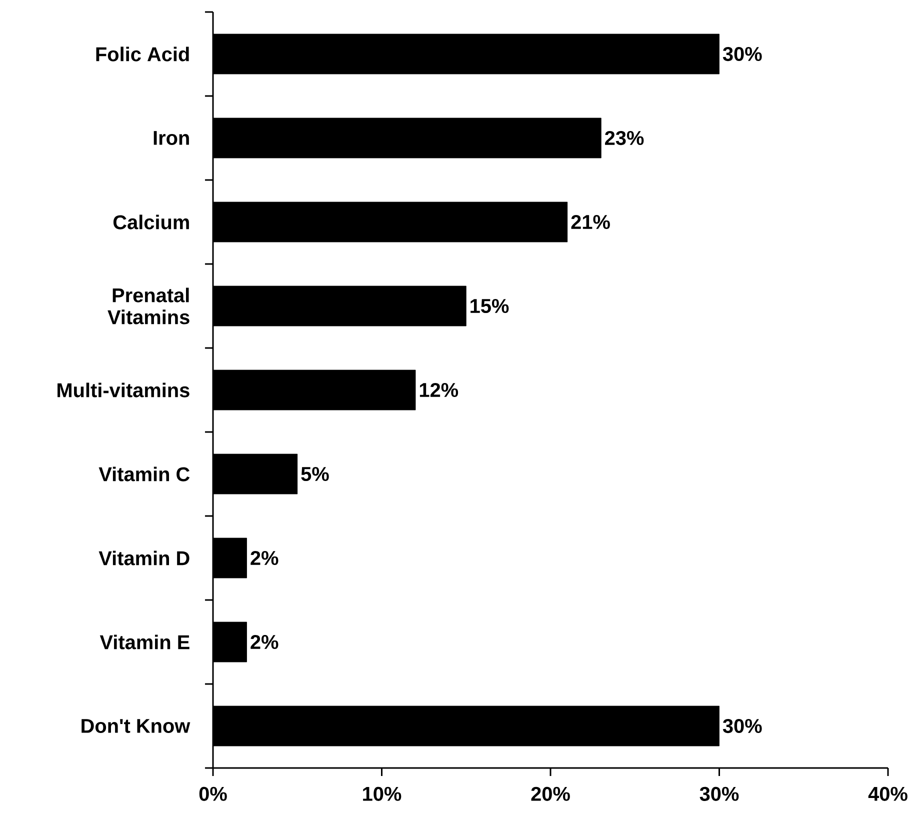  I want to click on data-label: 23%, so click(624, 138).